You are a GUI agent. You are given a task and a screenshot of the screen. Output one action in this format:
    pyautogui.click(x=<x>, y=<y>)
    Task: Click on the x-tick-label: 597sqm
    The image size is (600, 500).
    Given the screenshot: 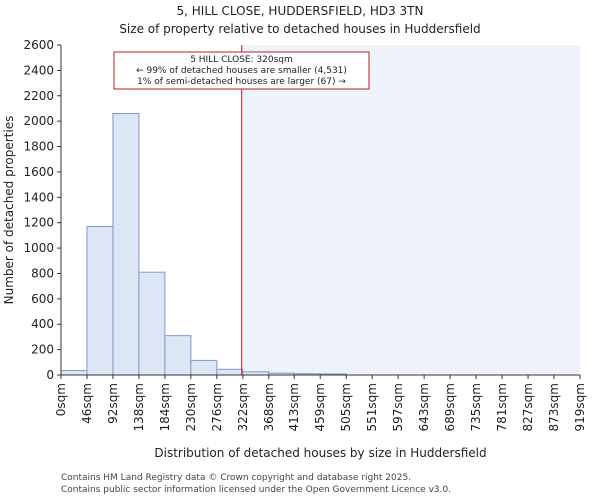 What is the action you would take?
    pyautogui.click(x=398, y=407)
    